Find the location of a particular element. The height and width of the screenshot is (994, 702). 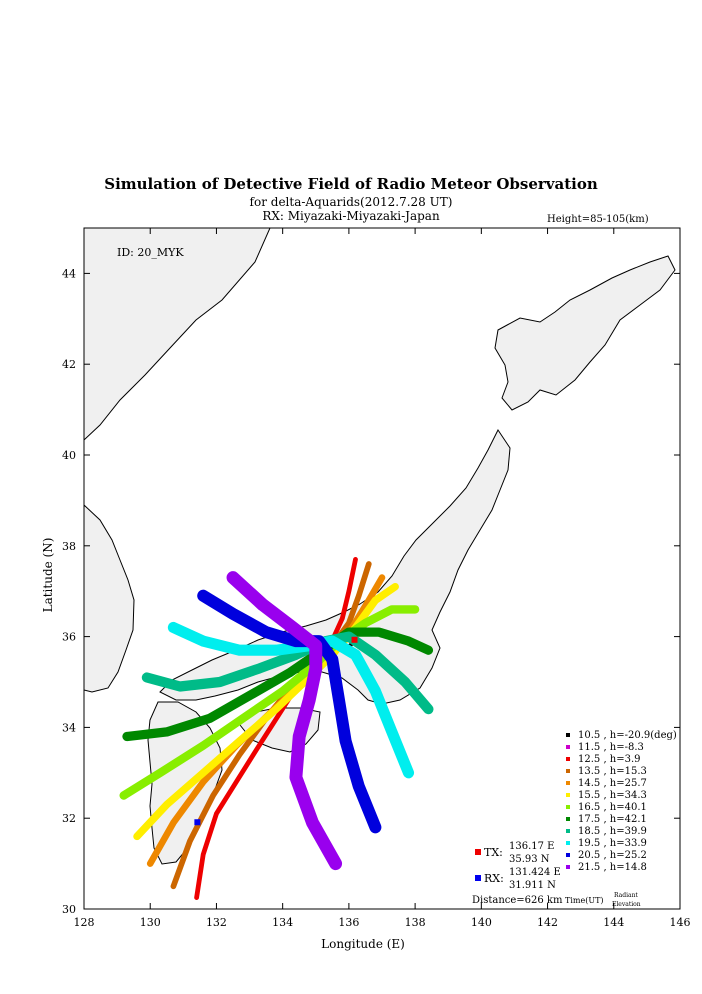

legend-label-6: 16.5 , h=40.1 is located at coordinates (612, 807).